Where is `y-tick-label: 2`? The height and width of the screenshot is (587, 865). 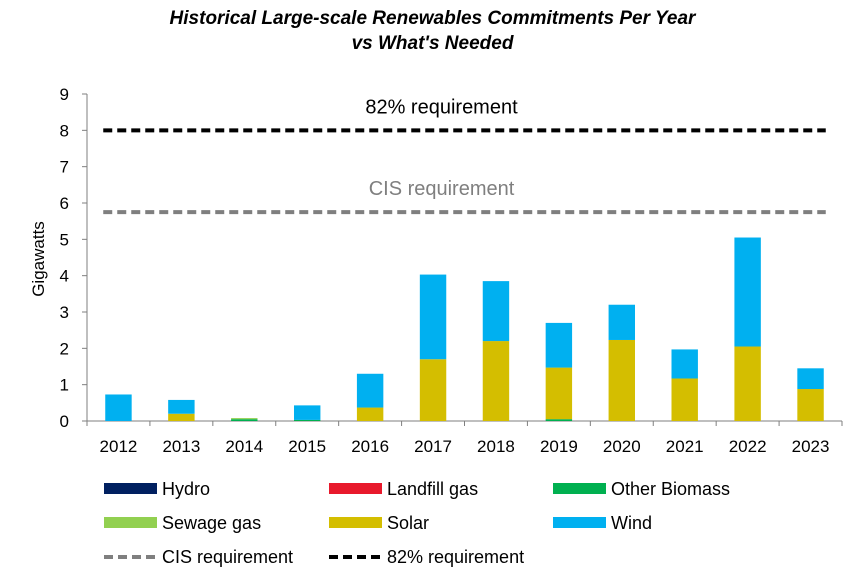 y-tick-label: 2 is located at coordinates (64, 348).